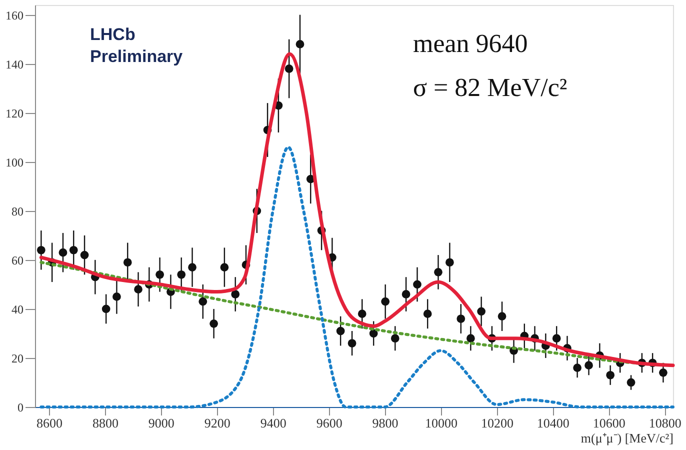 The image size is (686, 450). What do you see at coordinates (49, 423) in the screenshot?
I see `x-tick-label: 8600` at bounding box center [49, 423].